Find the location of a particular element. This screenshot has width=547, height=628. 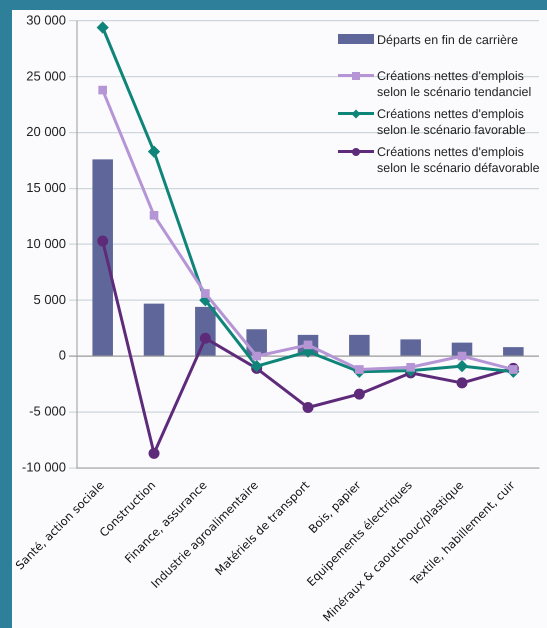

y-tick-label: -5 000 is located at coordinates (47, 411).